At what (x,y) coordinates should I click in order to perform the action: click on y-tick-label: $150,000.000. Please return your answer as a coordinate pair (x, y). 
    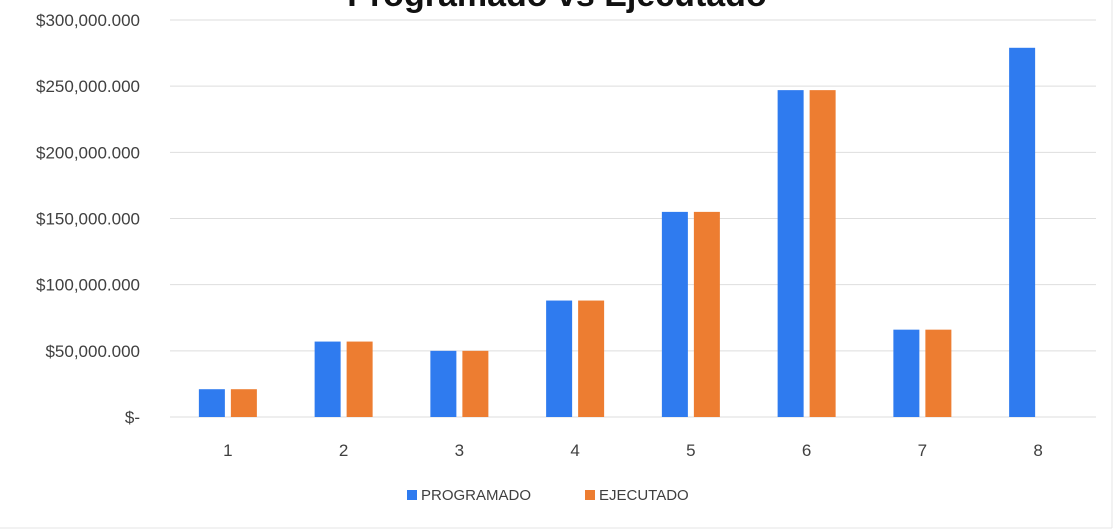
    Looking at the image, I should click on (88, 219).